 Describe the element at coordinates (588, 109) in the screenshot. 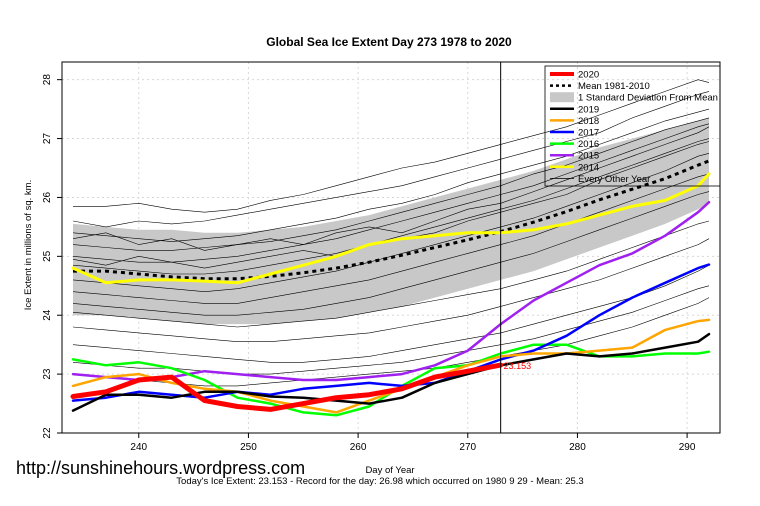

I see `legend-label: 2019` at that location.